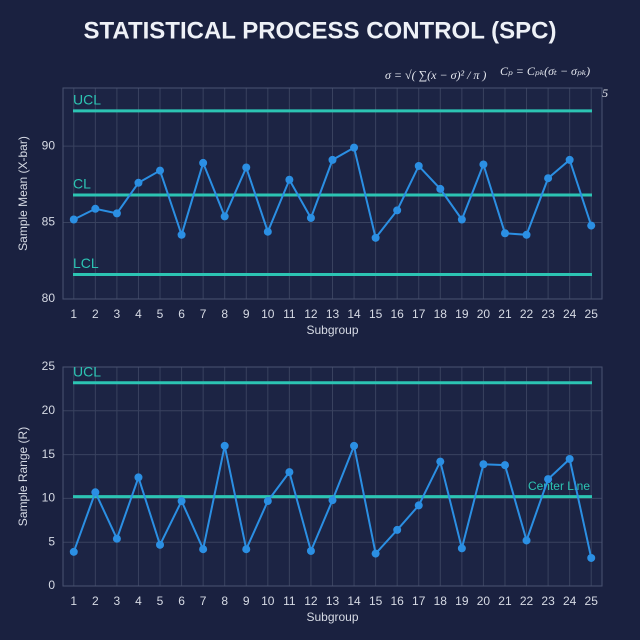 The width and height of the screenshot is (640, 640). Describe the element at coordinates (138, 314) in the screenshot. I see `x-tick-label: 4` at that location.